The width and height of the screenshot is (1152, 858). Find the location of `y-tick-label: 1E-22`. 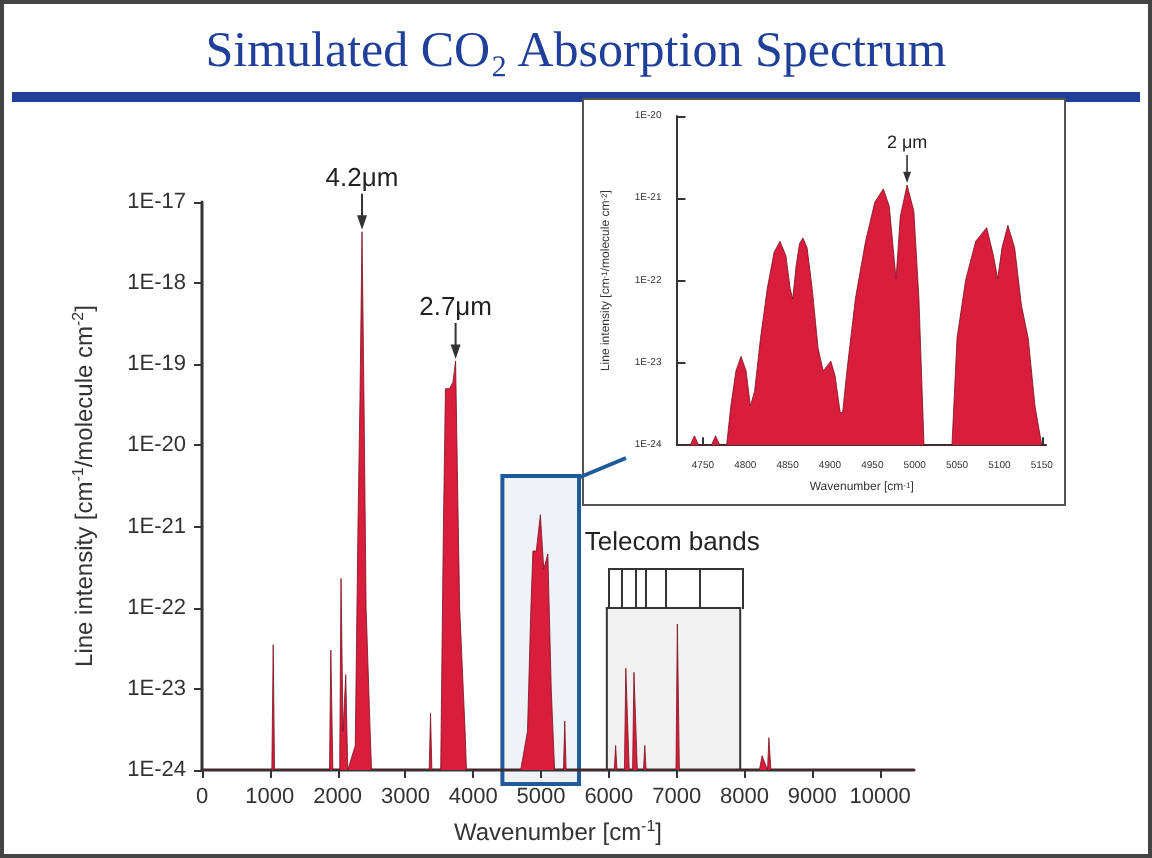

y-tick-label: 1E-22 is located at coordinates (156, 607).